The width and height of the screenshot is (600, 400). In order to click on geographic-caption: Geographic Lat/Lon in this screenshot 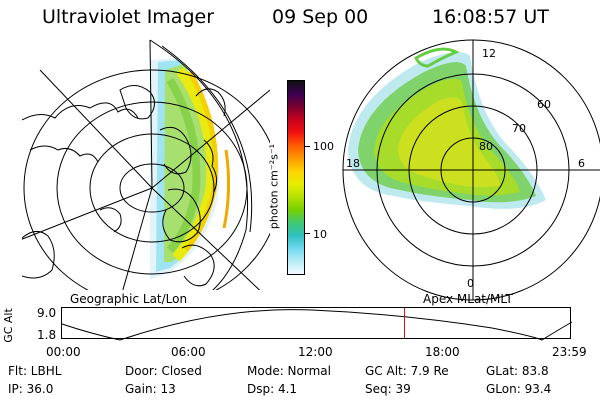, I will do `click(129, 299)`.